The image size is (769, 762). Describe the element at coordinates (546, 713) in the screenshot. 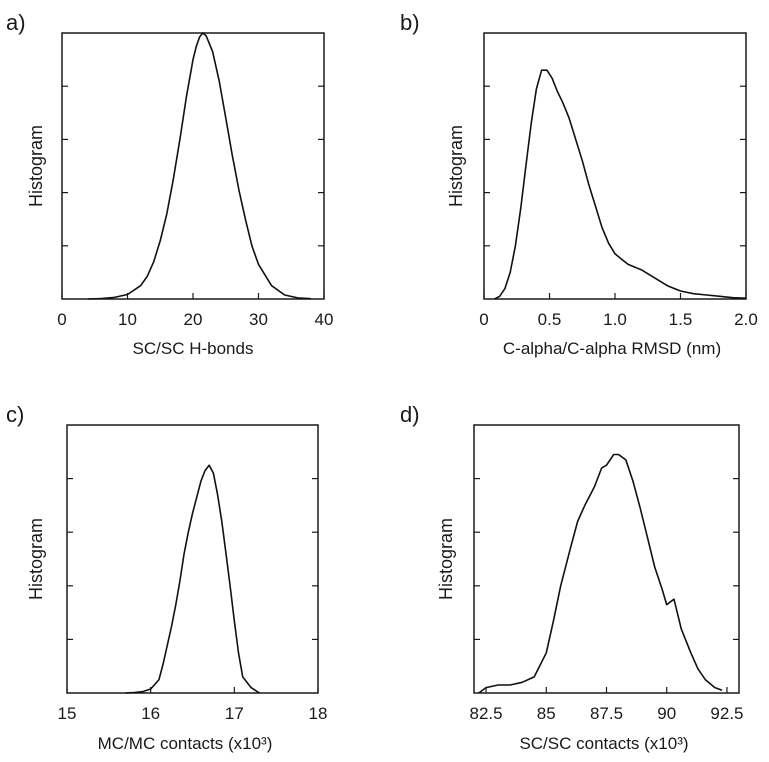

I see `x-tick-label: 85` at that location.